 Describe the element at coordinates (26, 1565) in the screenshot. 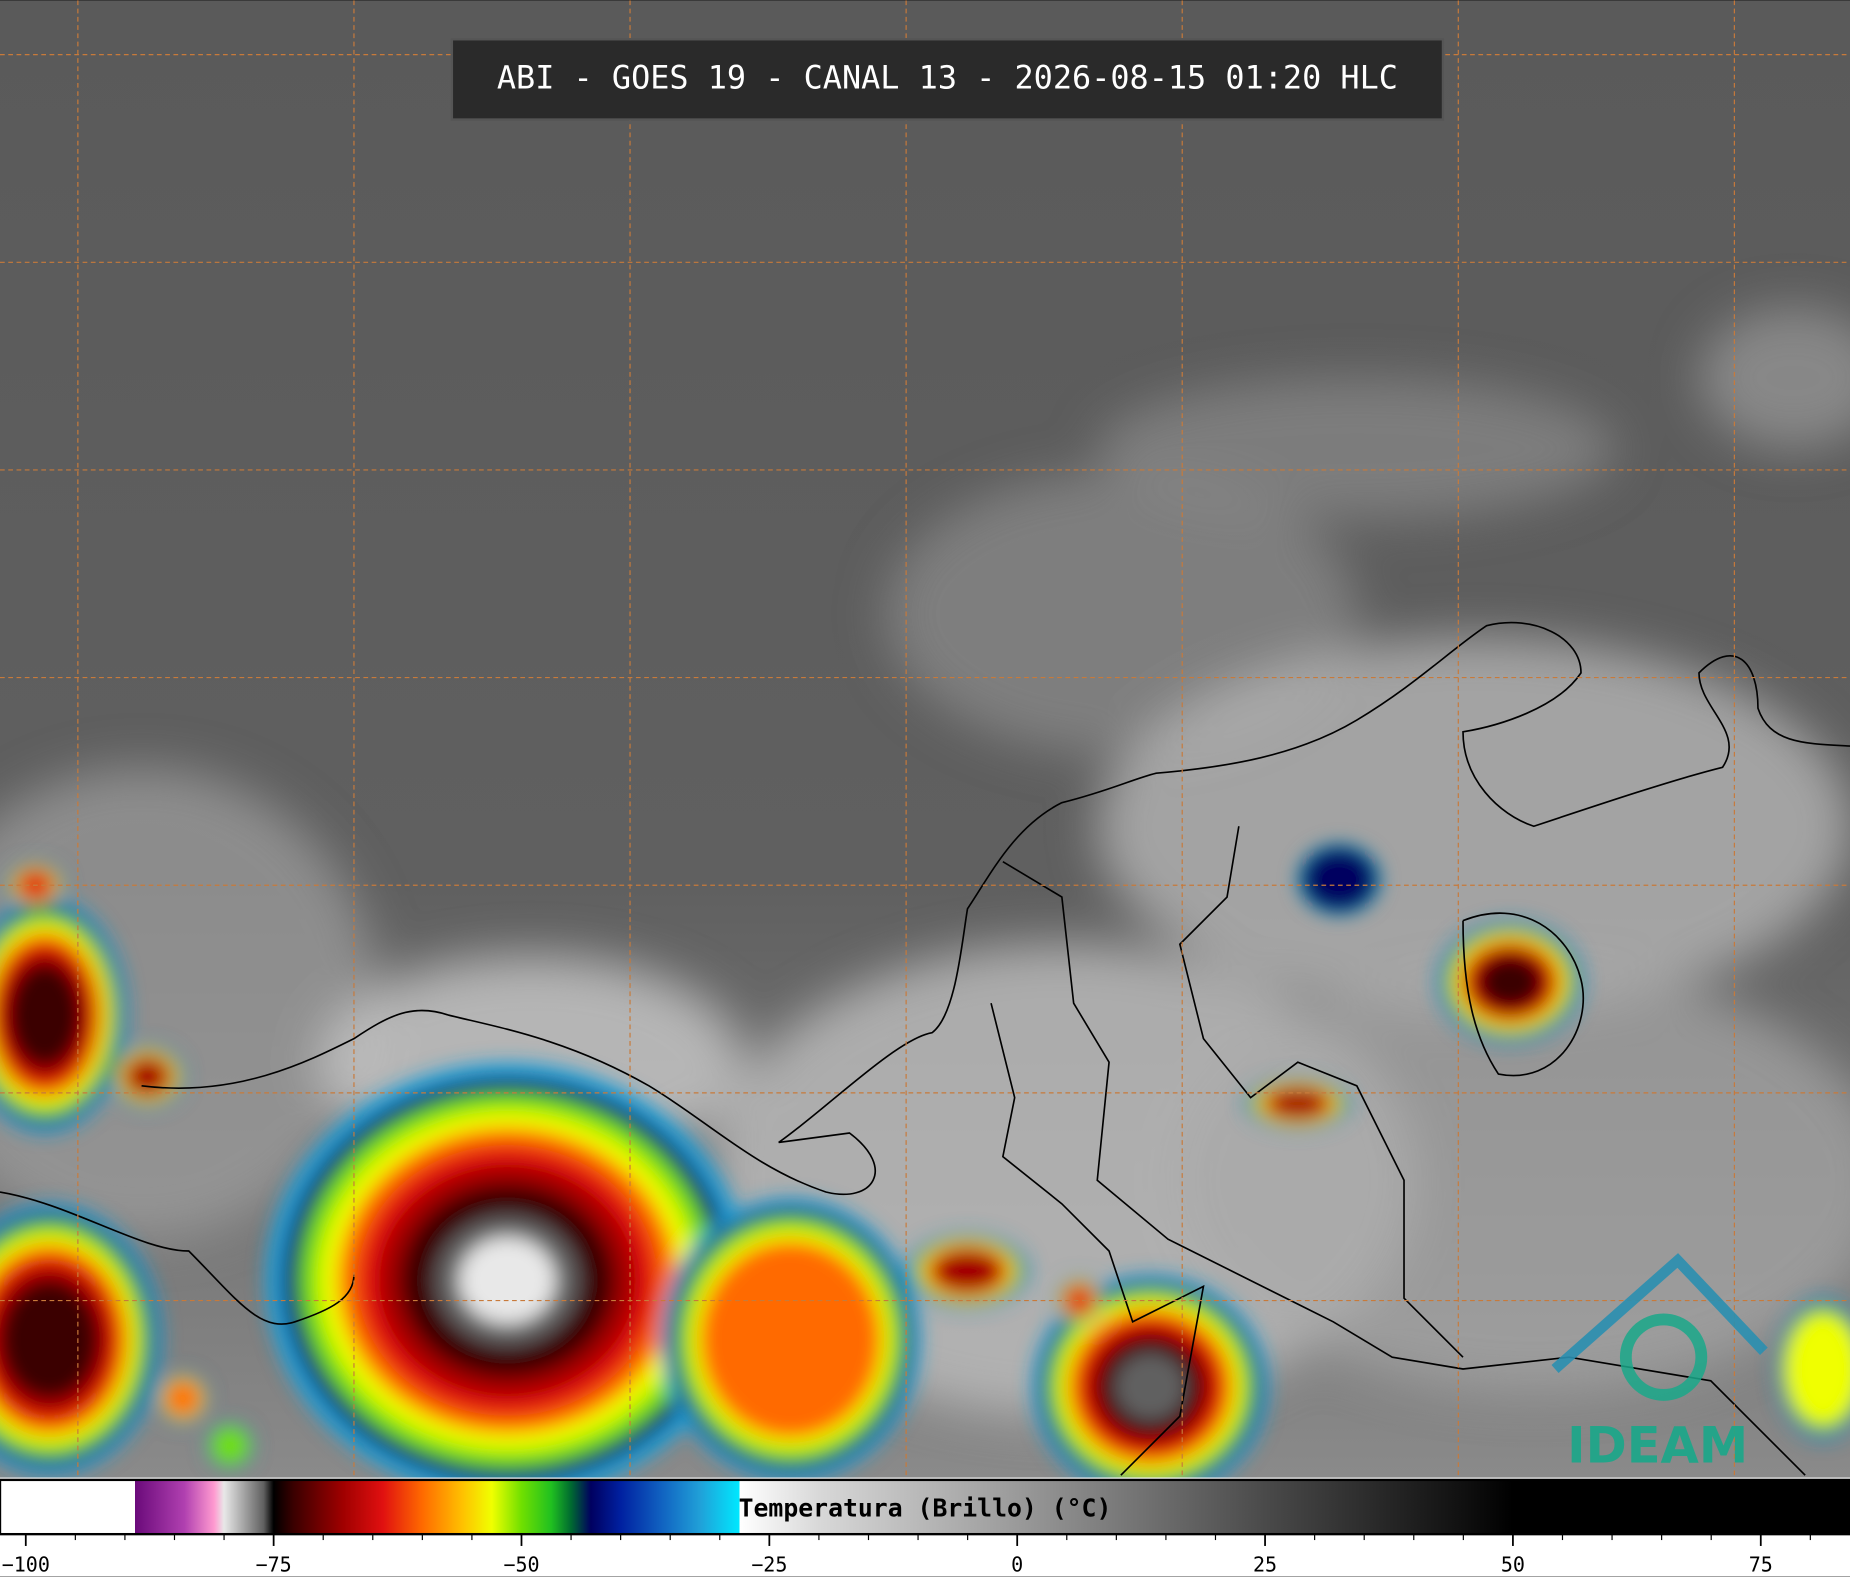

I see `tick-label: −100` at that location.